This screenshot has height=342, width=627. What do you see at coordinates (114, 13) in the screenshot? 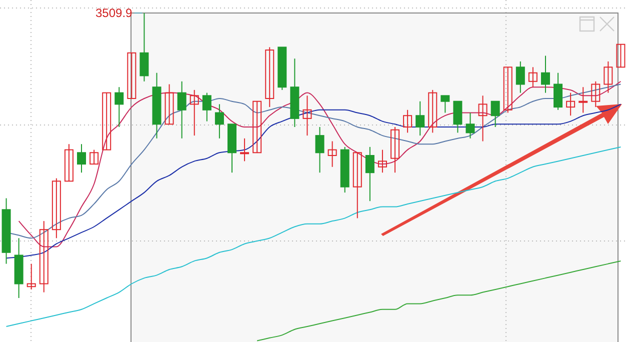
I see `annotation: 3509.9` at bounding box center [114, 13].